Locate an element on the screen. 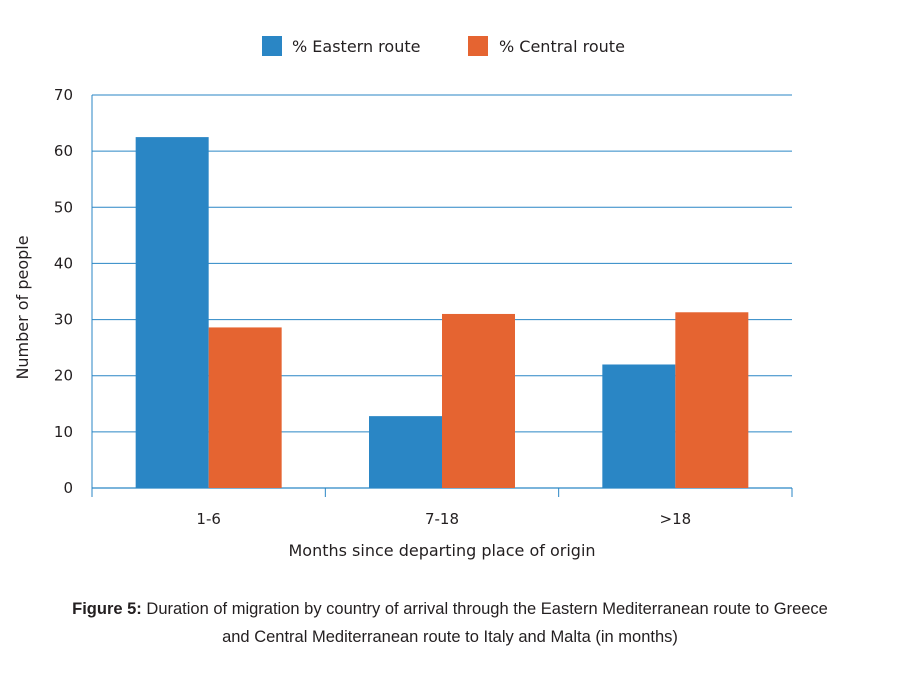  y-axis-title: Number of people is located at coordinates (22, 307).